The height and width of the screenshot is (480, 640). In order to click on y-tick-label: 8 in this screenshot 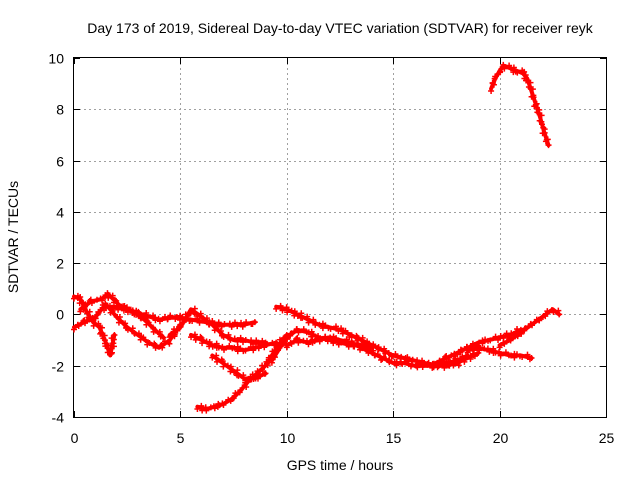, I will do `click(60, 110)`.